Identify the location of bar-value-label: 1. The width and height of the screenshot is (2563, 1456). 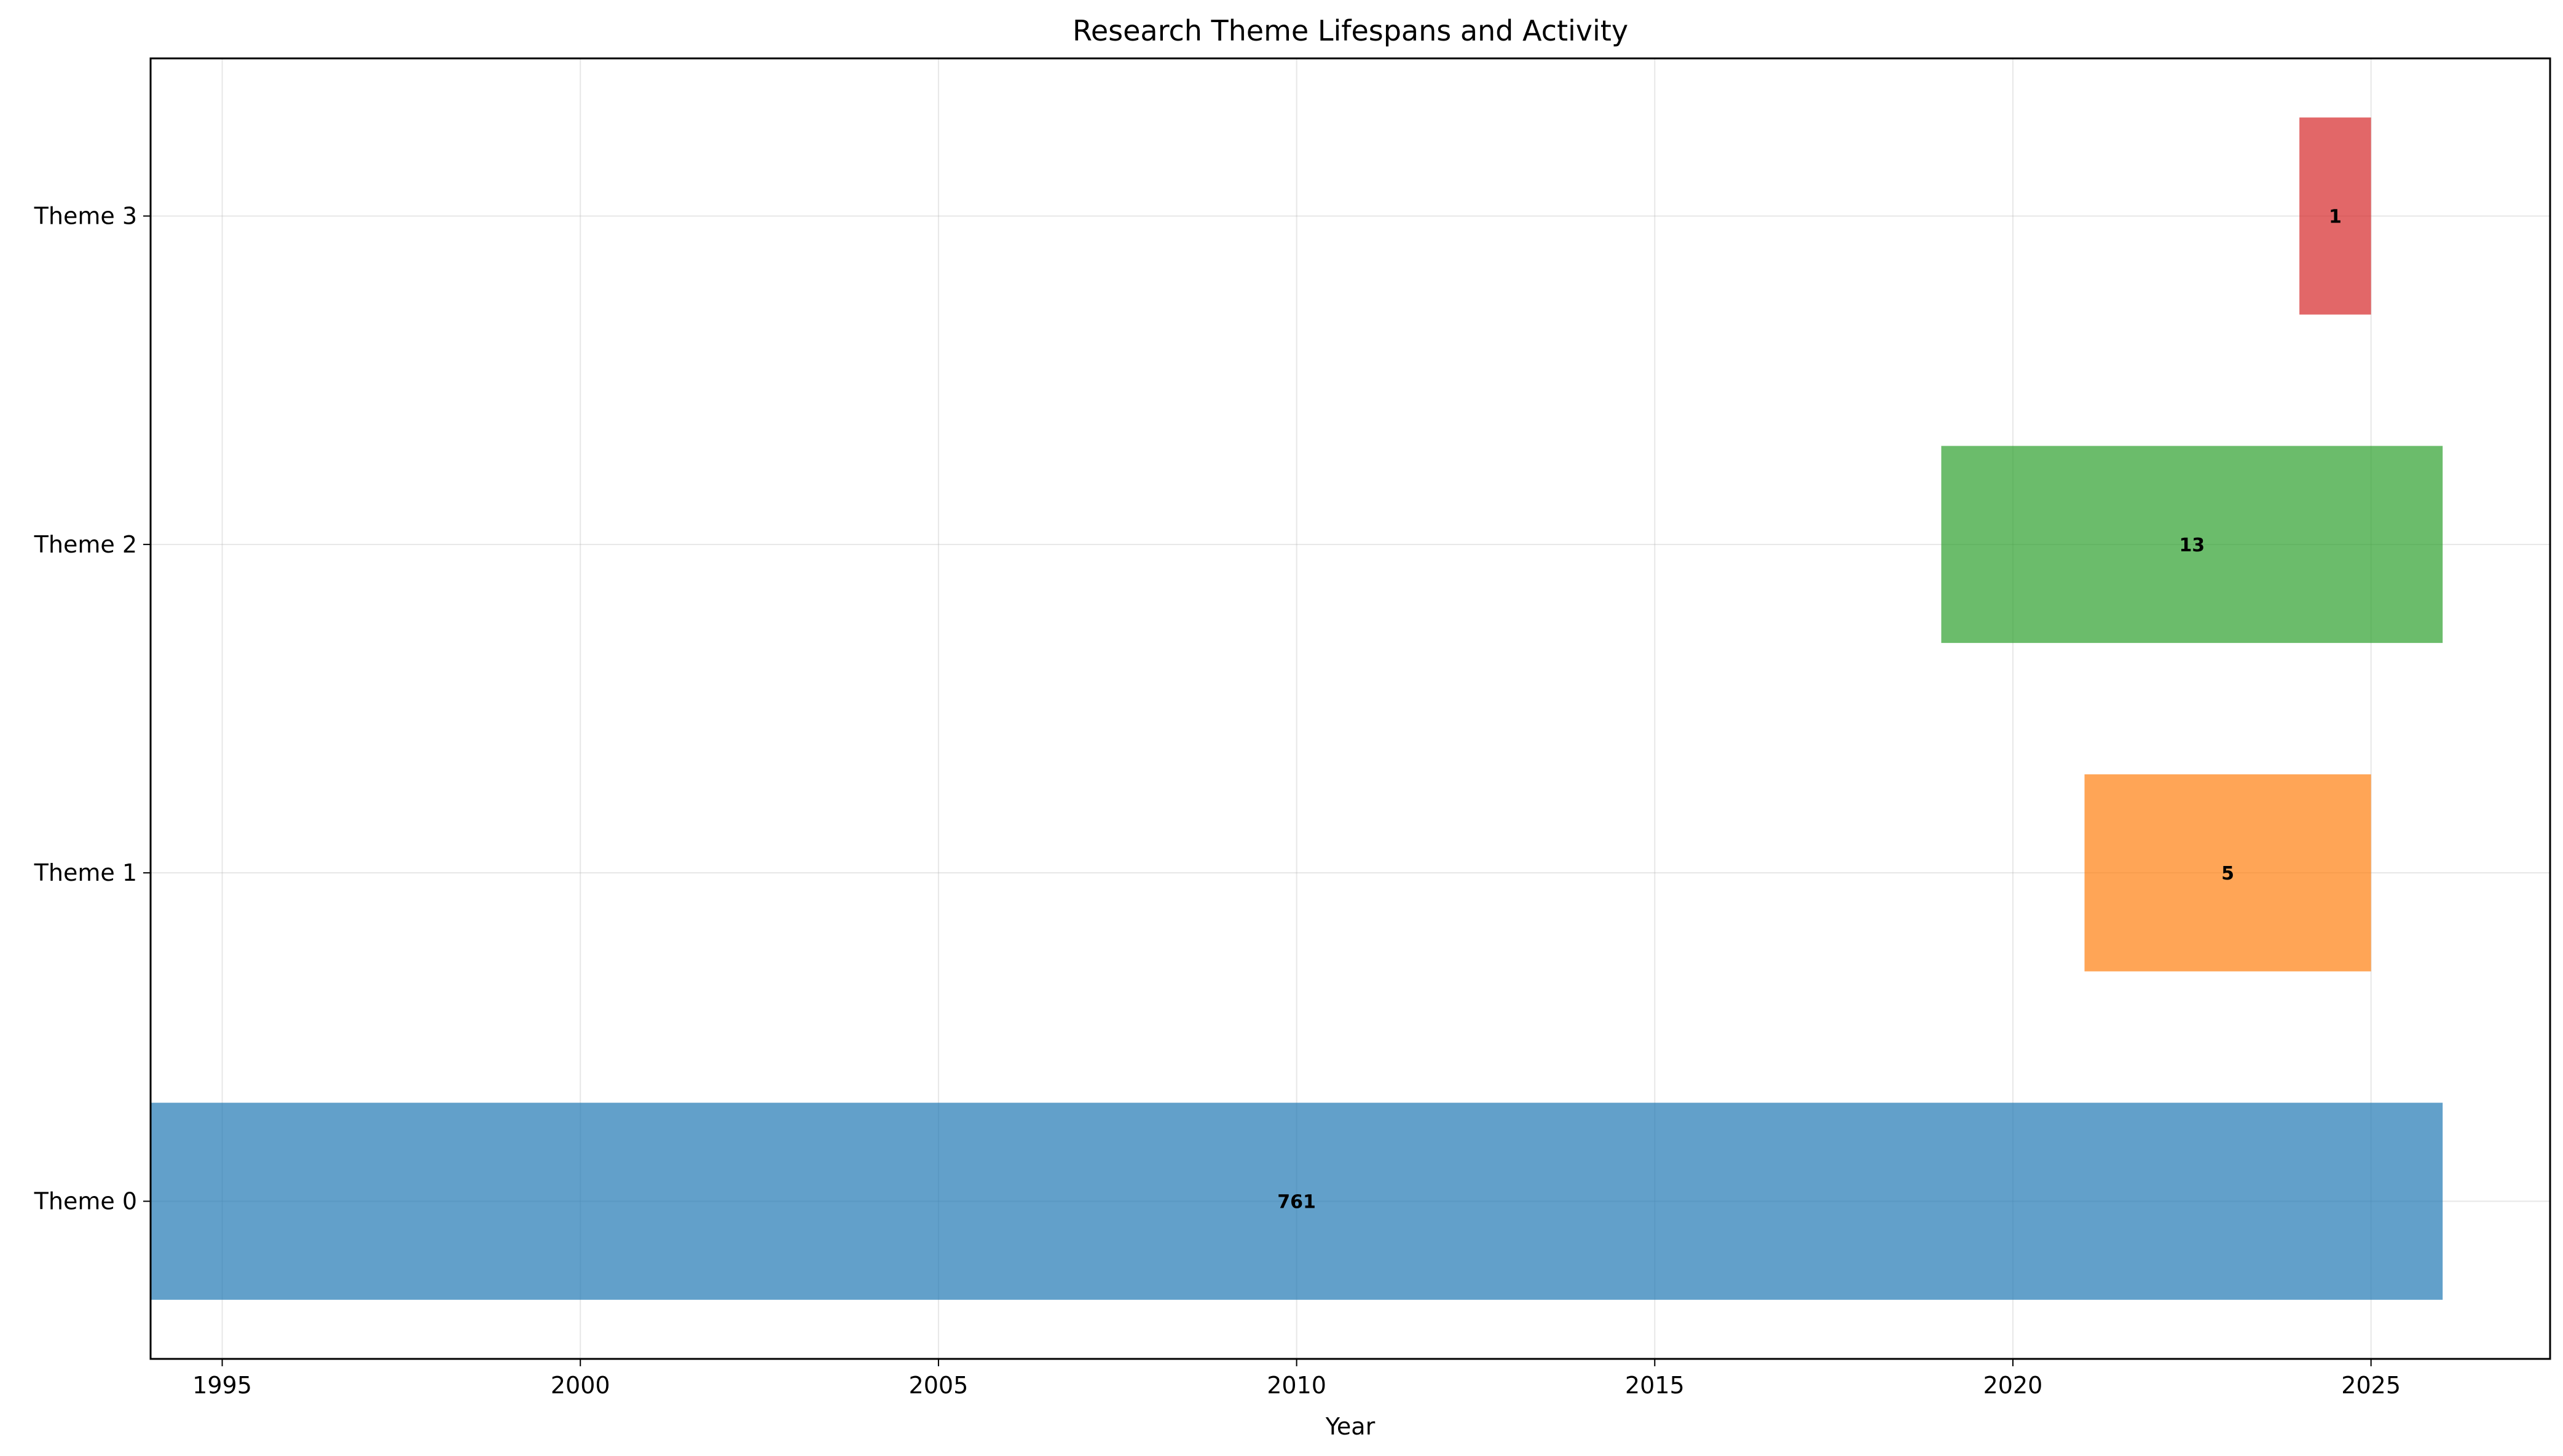
(2335, 216).